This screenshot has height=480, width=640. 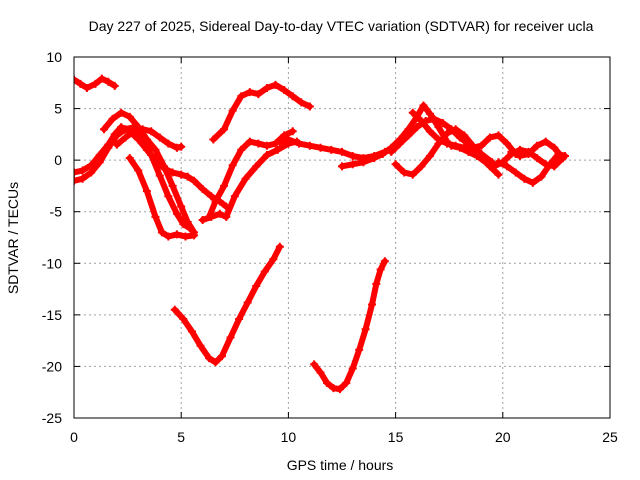 What do you see at coordinates (74, 437) in the screenshot?
I see `x-tick-label: 0` at bounding box center [74, 437].